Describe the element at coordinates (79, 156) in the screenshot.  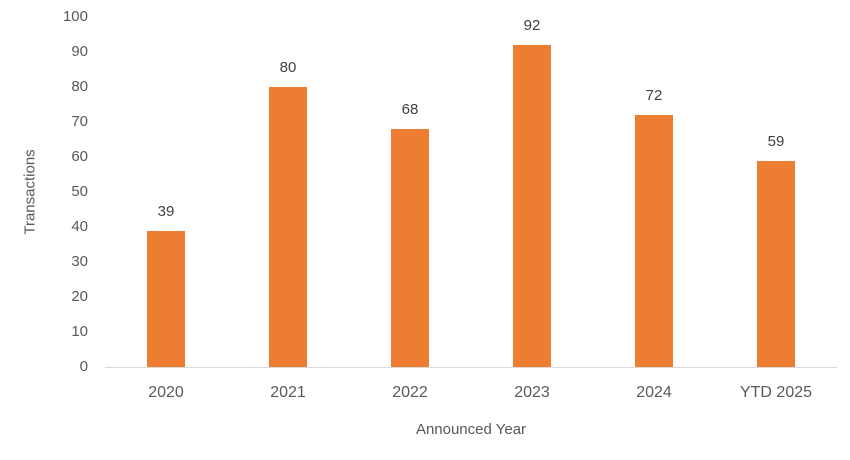
I see `y-tick-label: 60` at that location.